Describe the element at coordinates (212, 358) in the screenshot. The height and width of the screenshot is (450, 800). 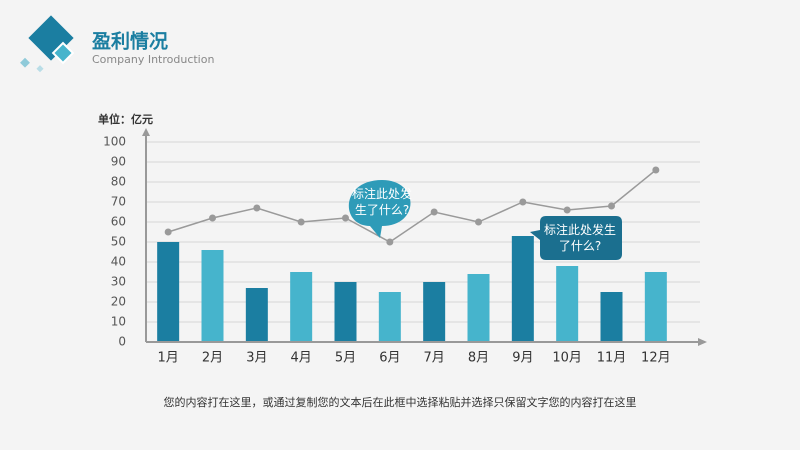
I see `x-tick-label: 2月` at that location.